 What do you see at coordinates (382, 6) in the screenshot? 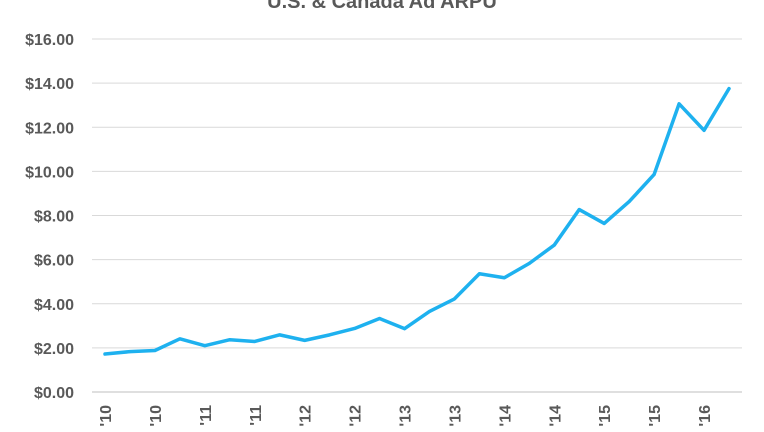
I see `chart-title: U.S. & Canada Ad ARPU` at bounding box center [382, 6].